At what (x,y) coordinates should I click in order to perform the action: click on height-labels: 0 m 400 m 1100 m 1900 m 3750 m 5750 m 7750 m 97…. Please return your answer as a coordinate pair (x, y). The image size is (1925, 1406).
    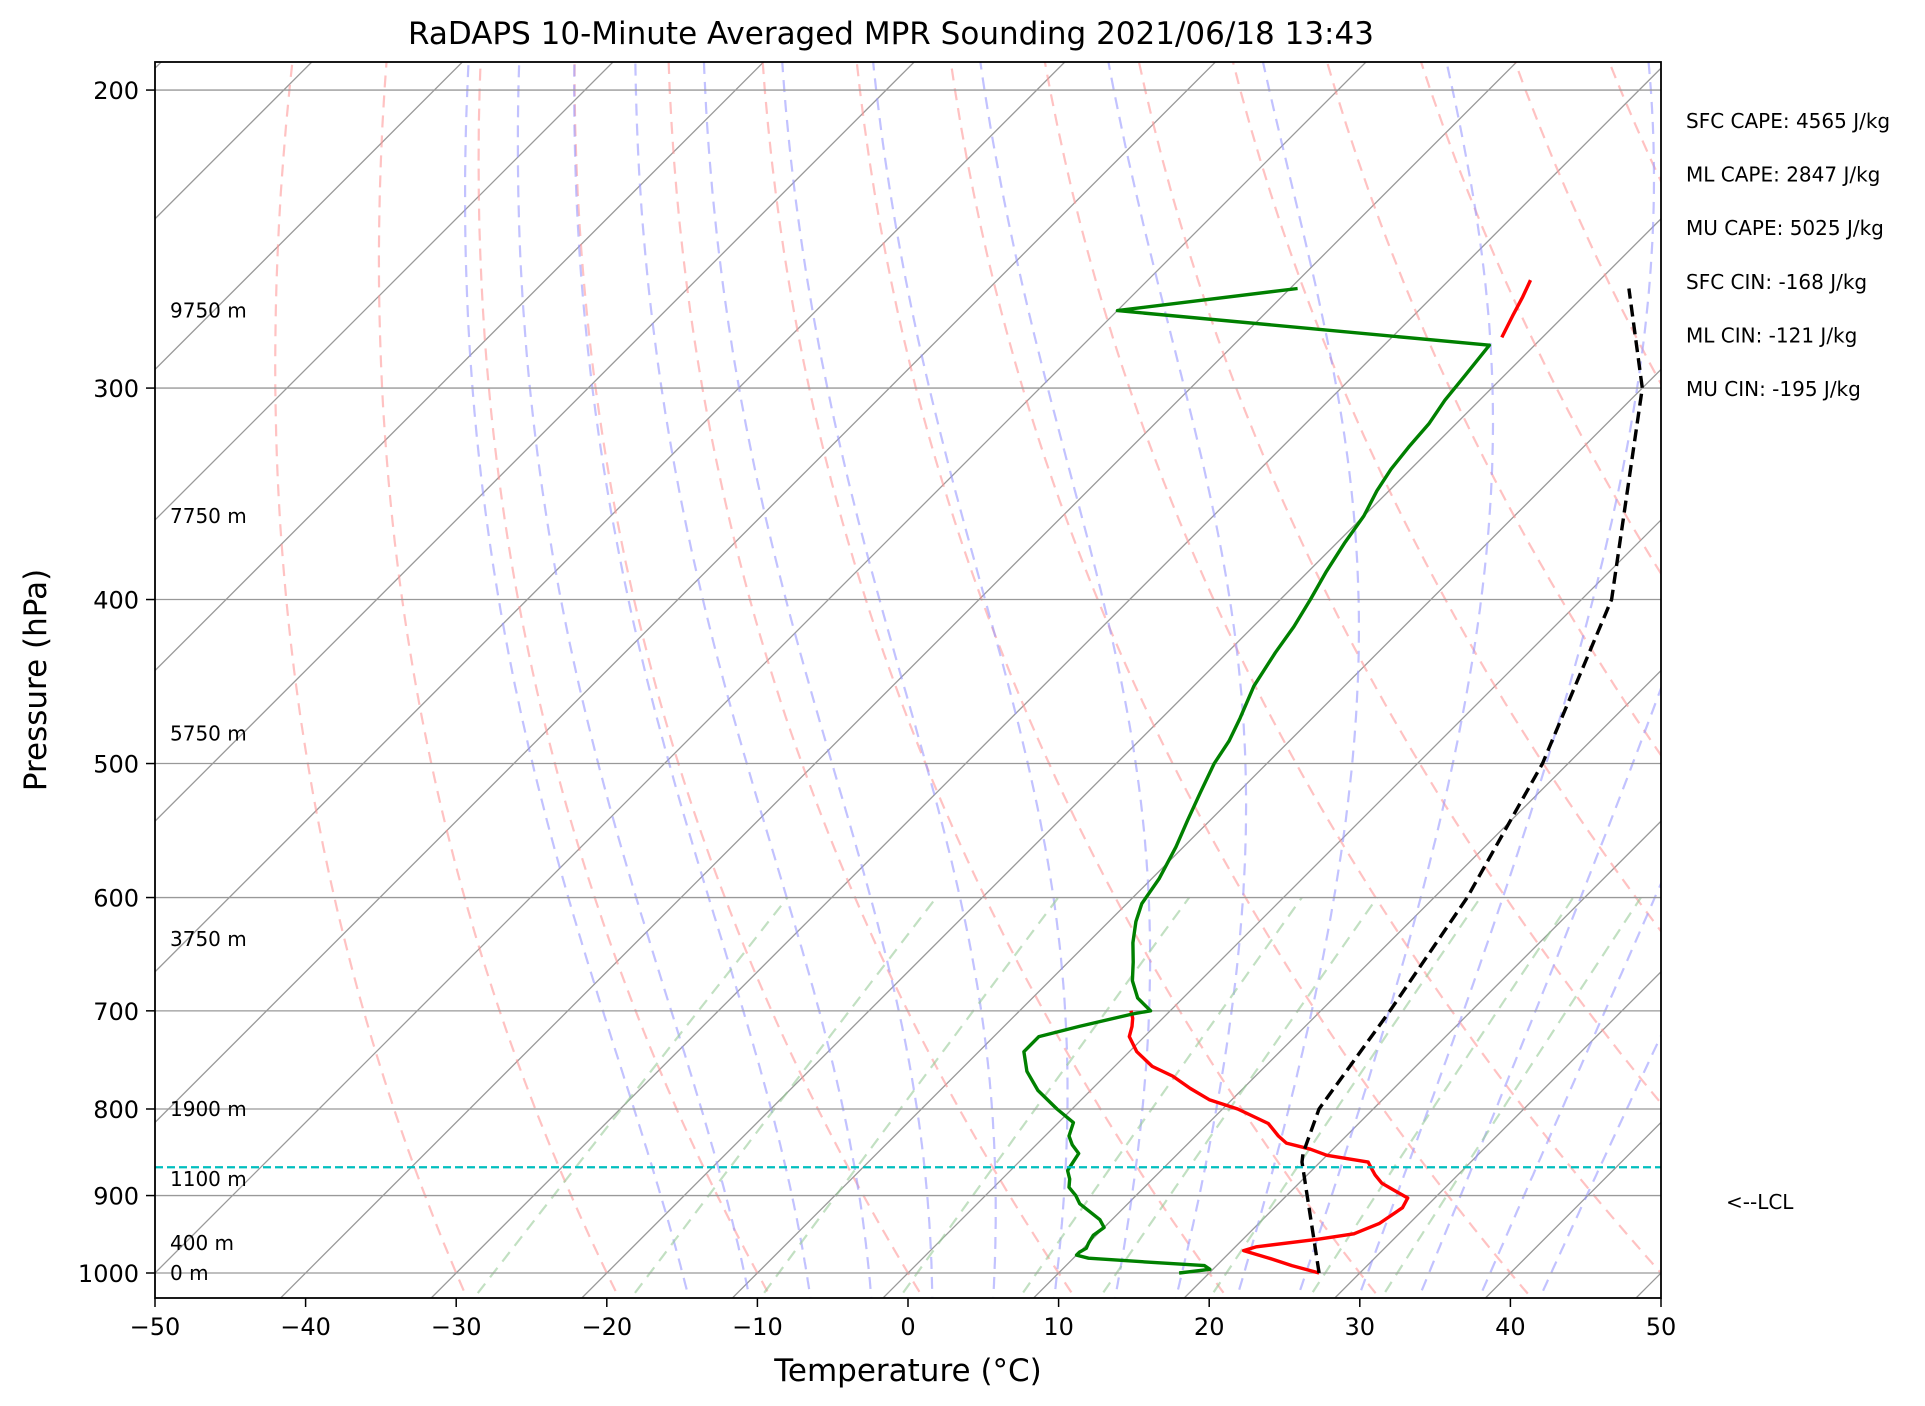
    Looking at the image, I should click on (208, 792).